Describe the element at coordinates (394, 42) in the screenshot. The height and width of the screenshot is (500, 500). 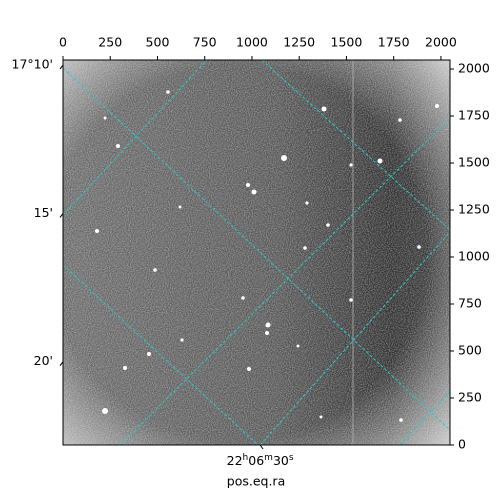
I see `x-tick-label: 1750` at that location.